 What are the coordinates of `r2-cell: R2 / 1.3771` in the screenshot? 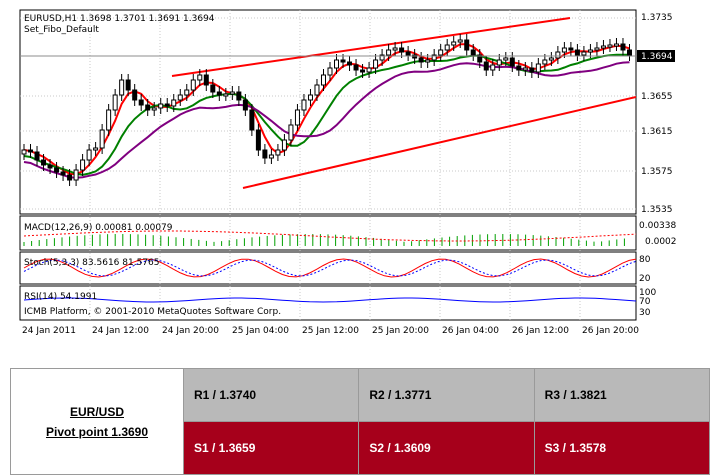 It's located at (446, 395).